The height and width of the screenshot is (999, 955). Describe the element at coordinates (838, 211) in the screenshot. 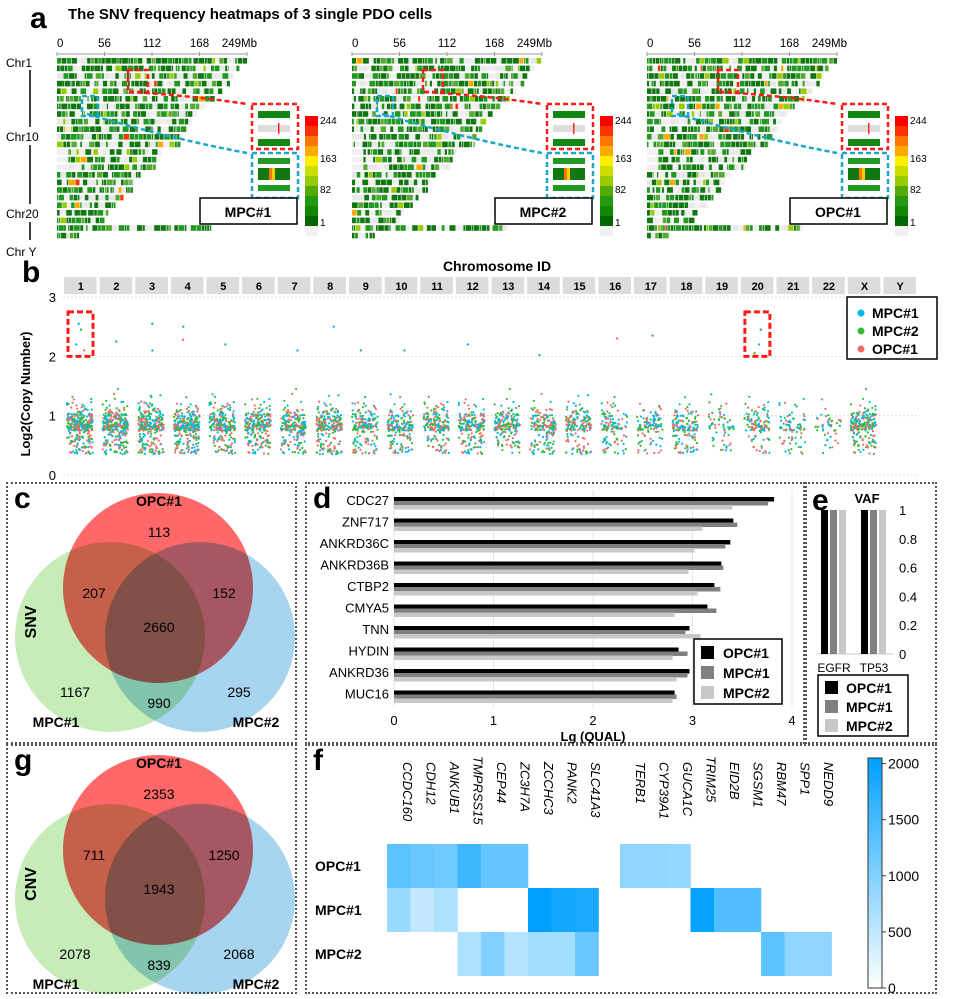

I see `sample-label-box` at that location.